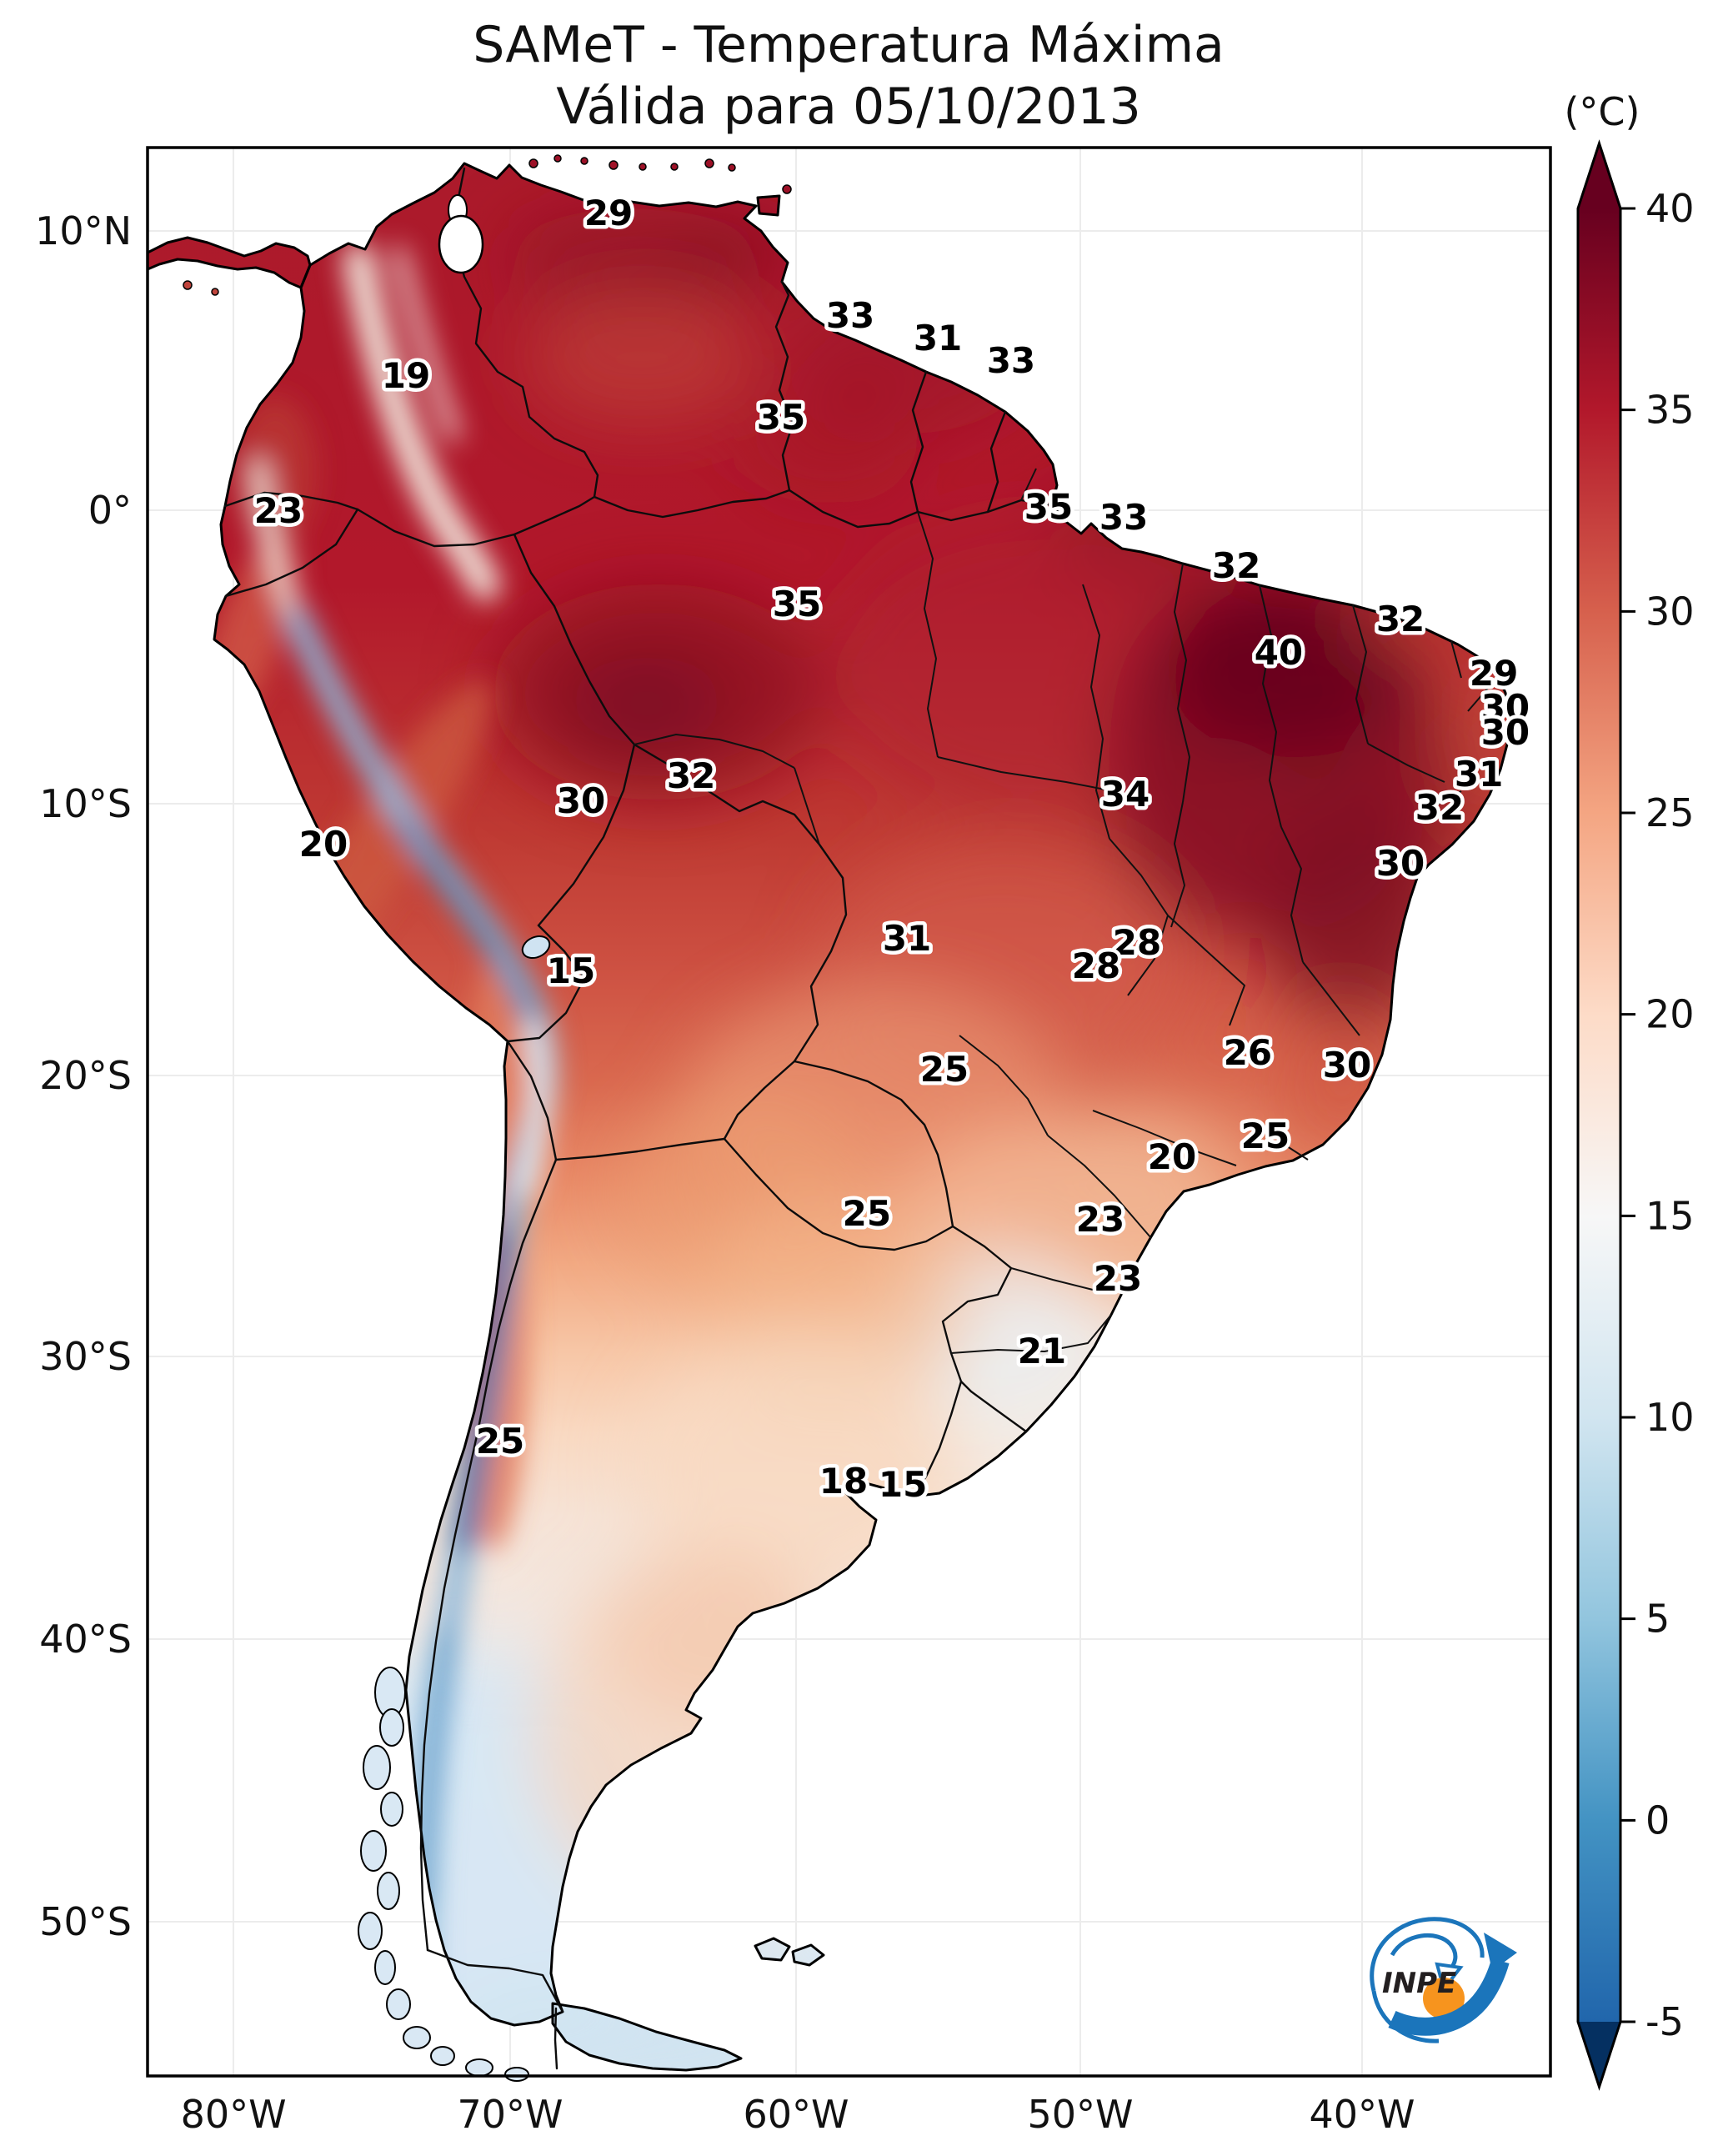  I want to click on y-axis-tick-label: 10°N, so click(83, 231).